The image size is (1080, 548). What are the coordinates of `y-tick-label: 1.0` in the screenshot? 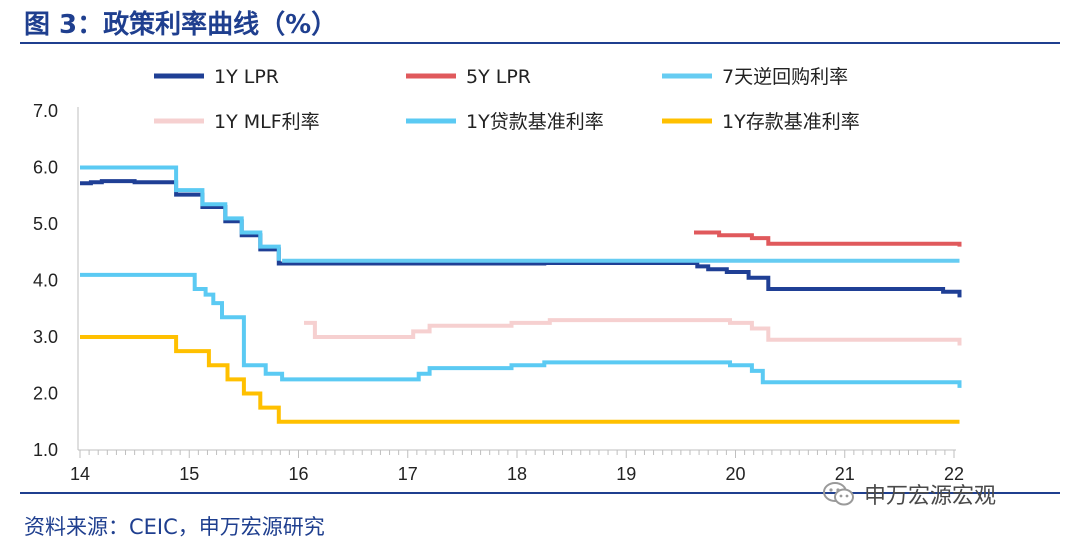 It's located at (45, 450).